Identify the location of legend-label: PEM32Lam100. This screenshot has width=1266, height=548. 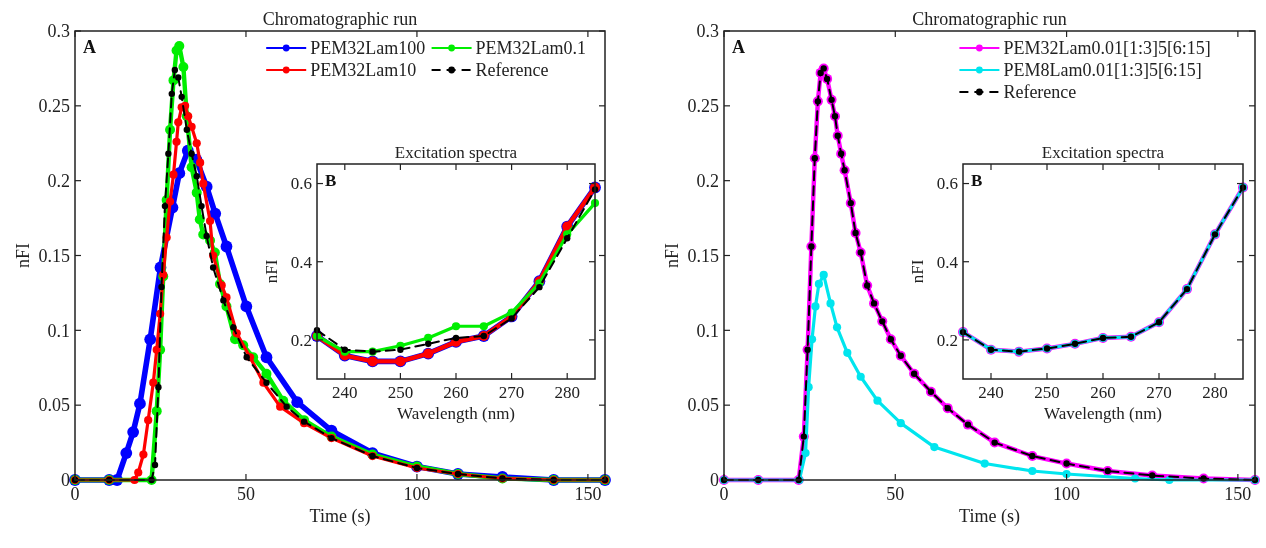
(368, 48).